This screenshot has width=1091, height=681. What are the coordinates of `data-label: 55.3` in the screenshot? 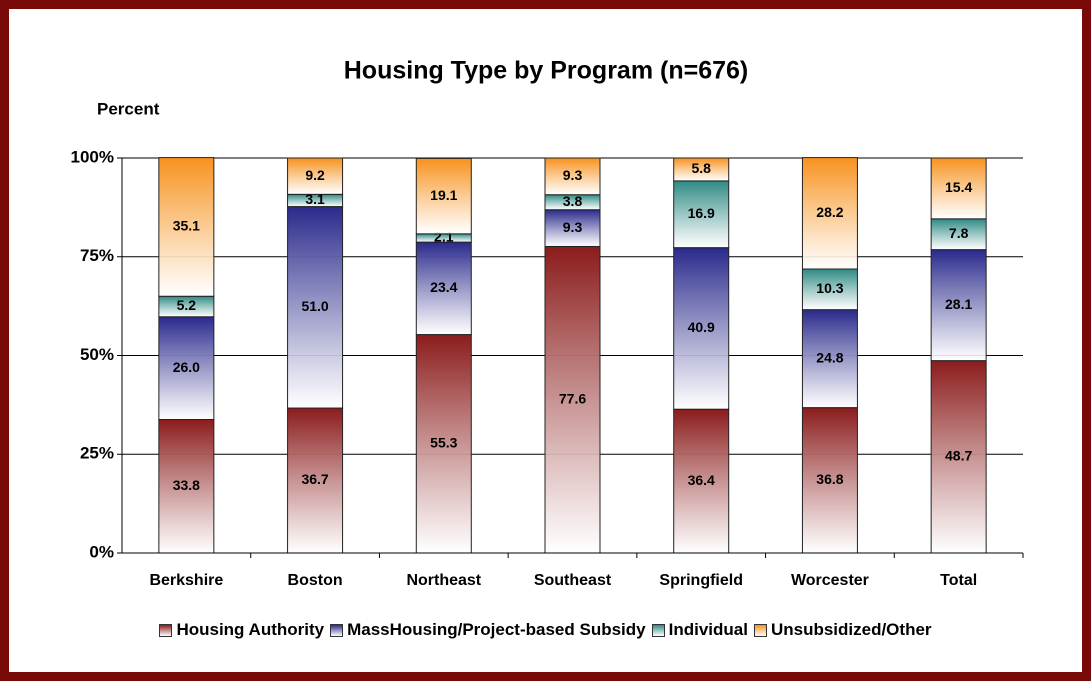 It's located at (443, 442).